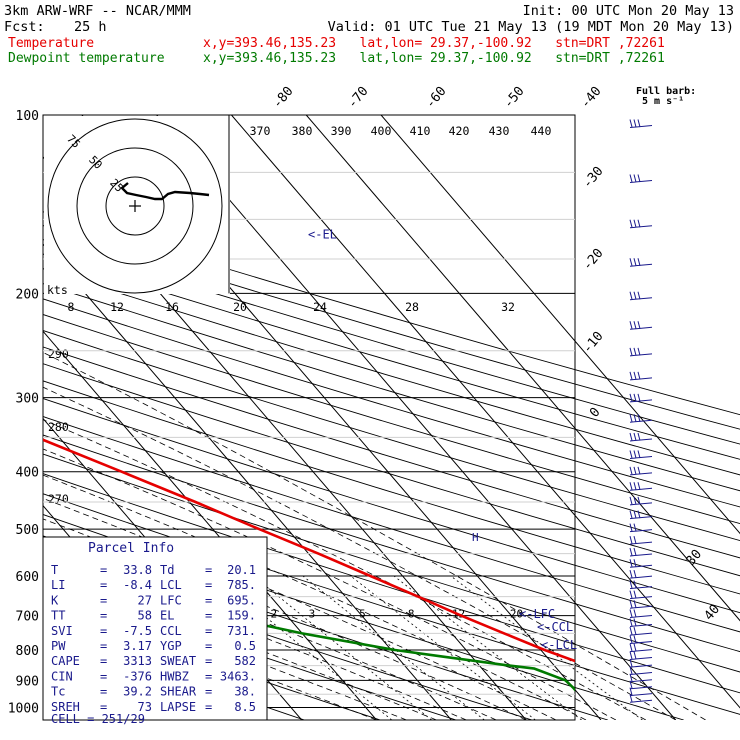  Describe the element at coordinates (117, 307) in the screenshot. I see `kts-tick-label: 12` at that location.